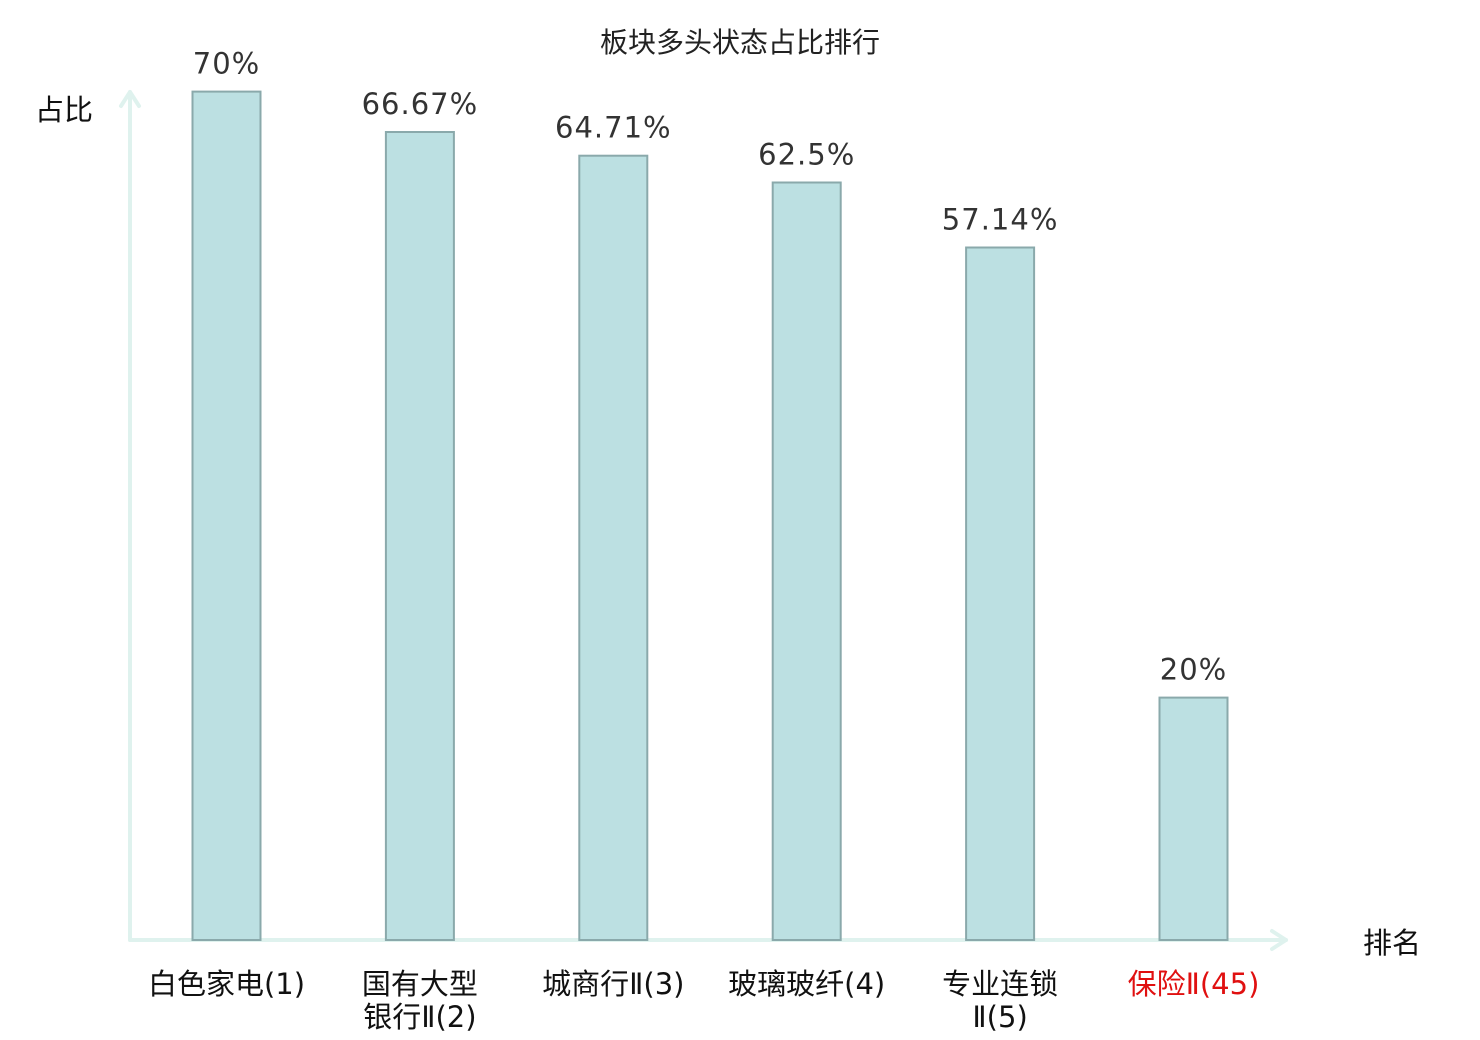 The width and height of the screenshot is (1480, 1040). What do you see at coordinates (999, 1017) in the screenshot?
I see `category-label-line: Ⅱ(5)` at bounding box center [999, 1017].